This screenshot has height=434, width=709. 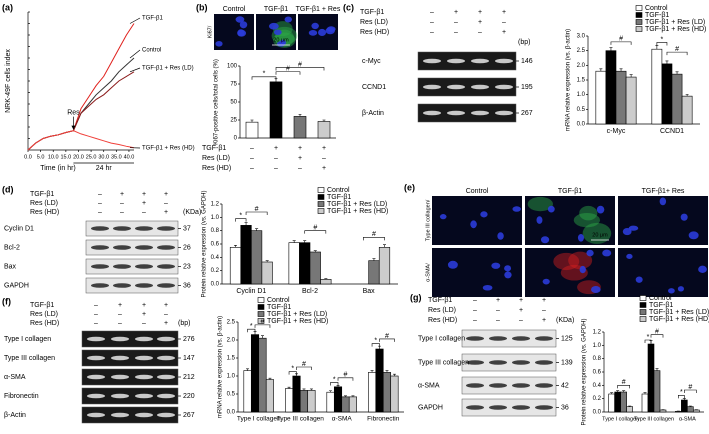 I want to click on legend-label: TGF-β1 + Res (LD), so click(x=679, y=312).